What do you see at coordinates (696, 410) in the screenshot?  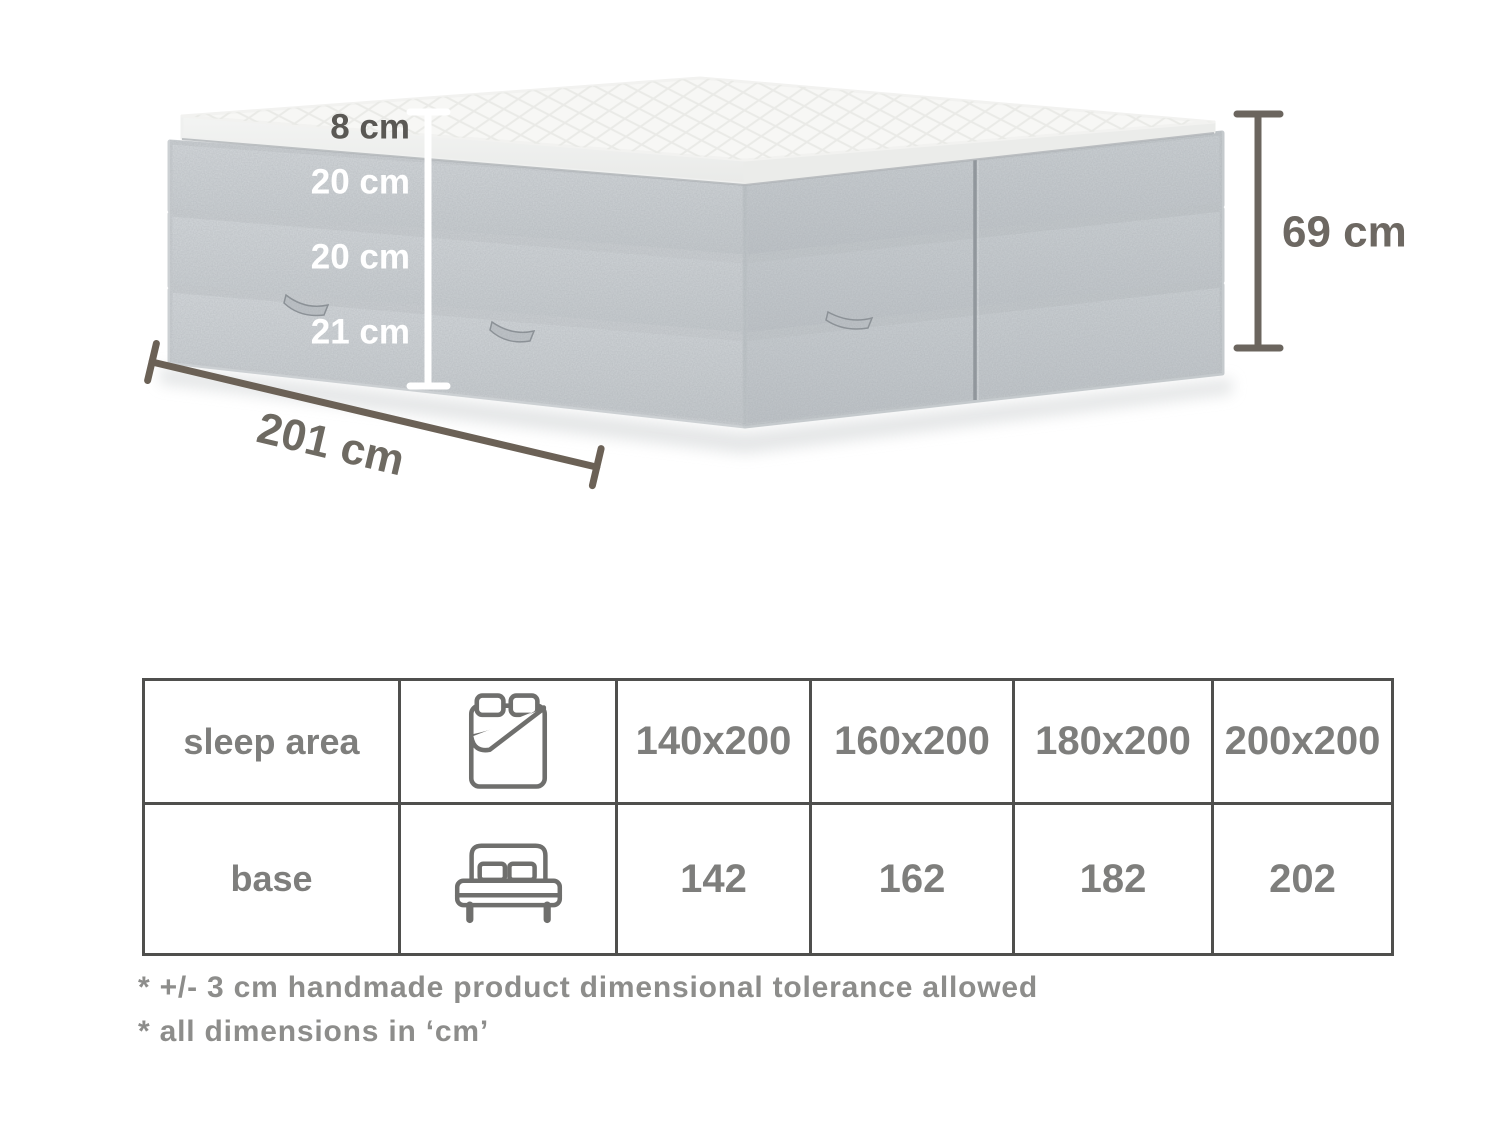 I see `floor-shadow` at bounding box center [696, 410].